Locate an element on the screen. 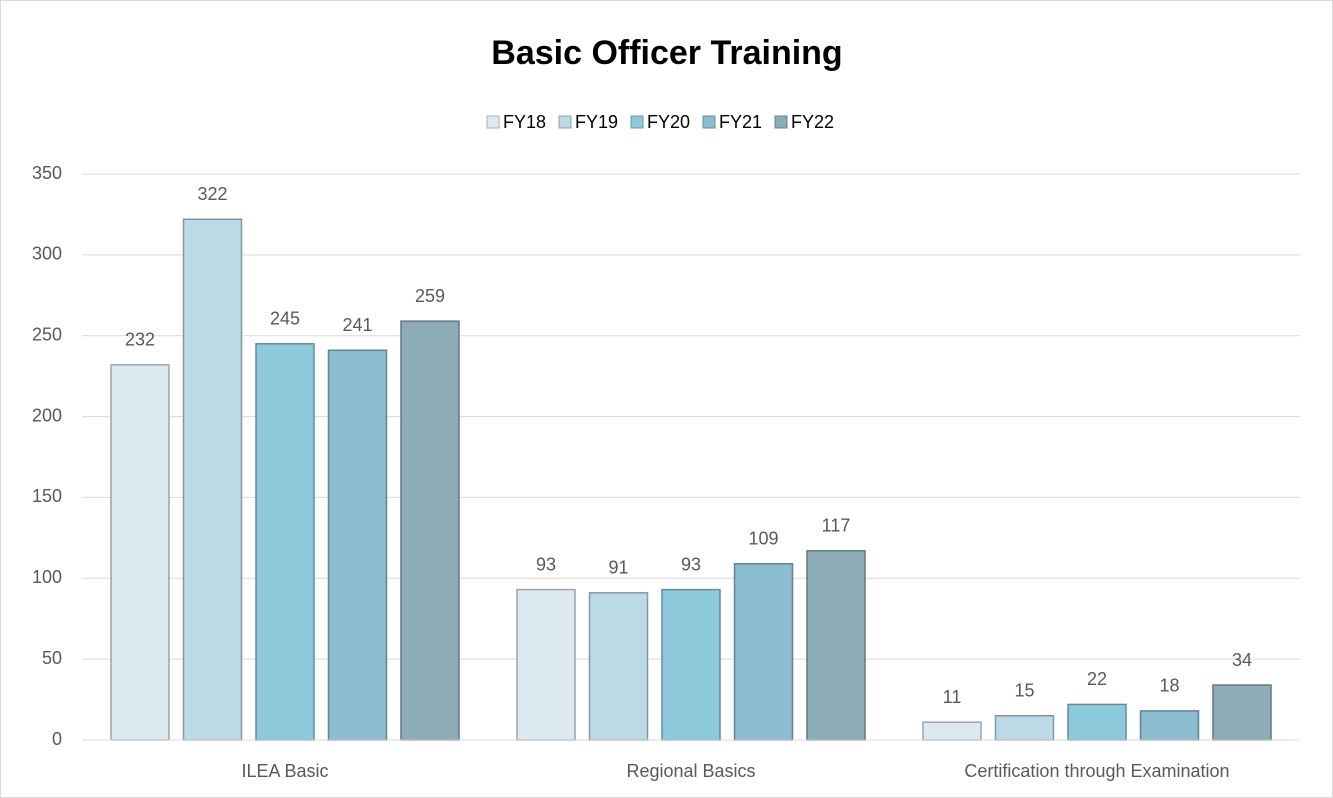 The width and height of the screenshot is (1333, 798). legend-label: FY21 is located at coordinates (740, 122).